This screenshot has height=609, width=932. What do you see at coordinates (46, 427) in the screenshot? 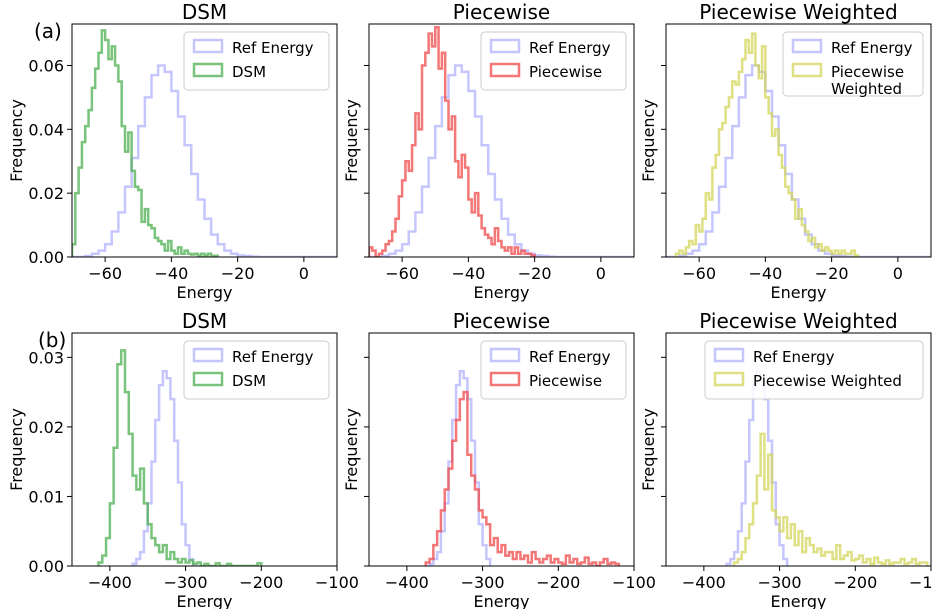
I see `y-tick-label: 0.02` at bounding box center [46, 427].